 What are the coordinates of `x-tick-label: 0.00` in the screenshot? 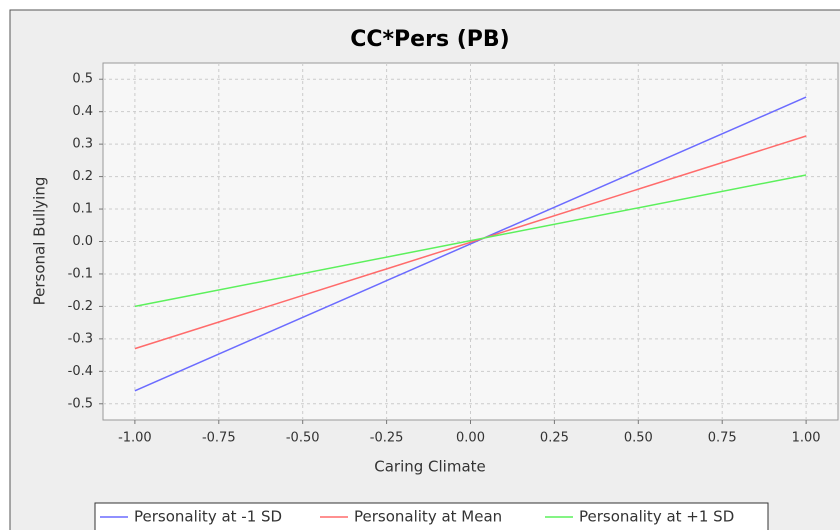 It's located at (470, 438).